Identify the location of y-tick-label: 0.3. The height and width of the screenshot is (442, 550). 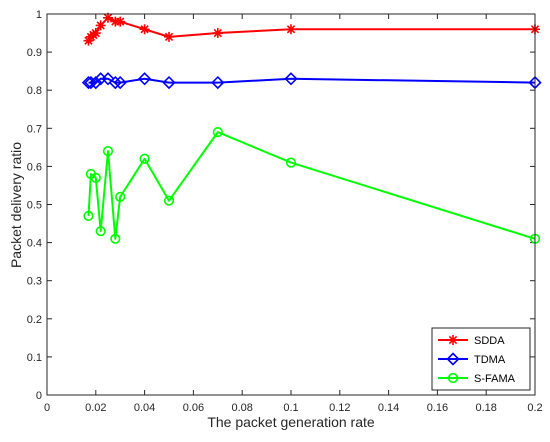
(34, 282).